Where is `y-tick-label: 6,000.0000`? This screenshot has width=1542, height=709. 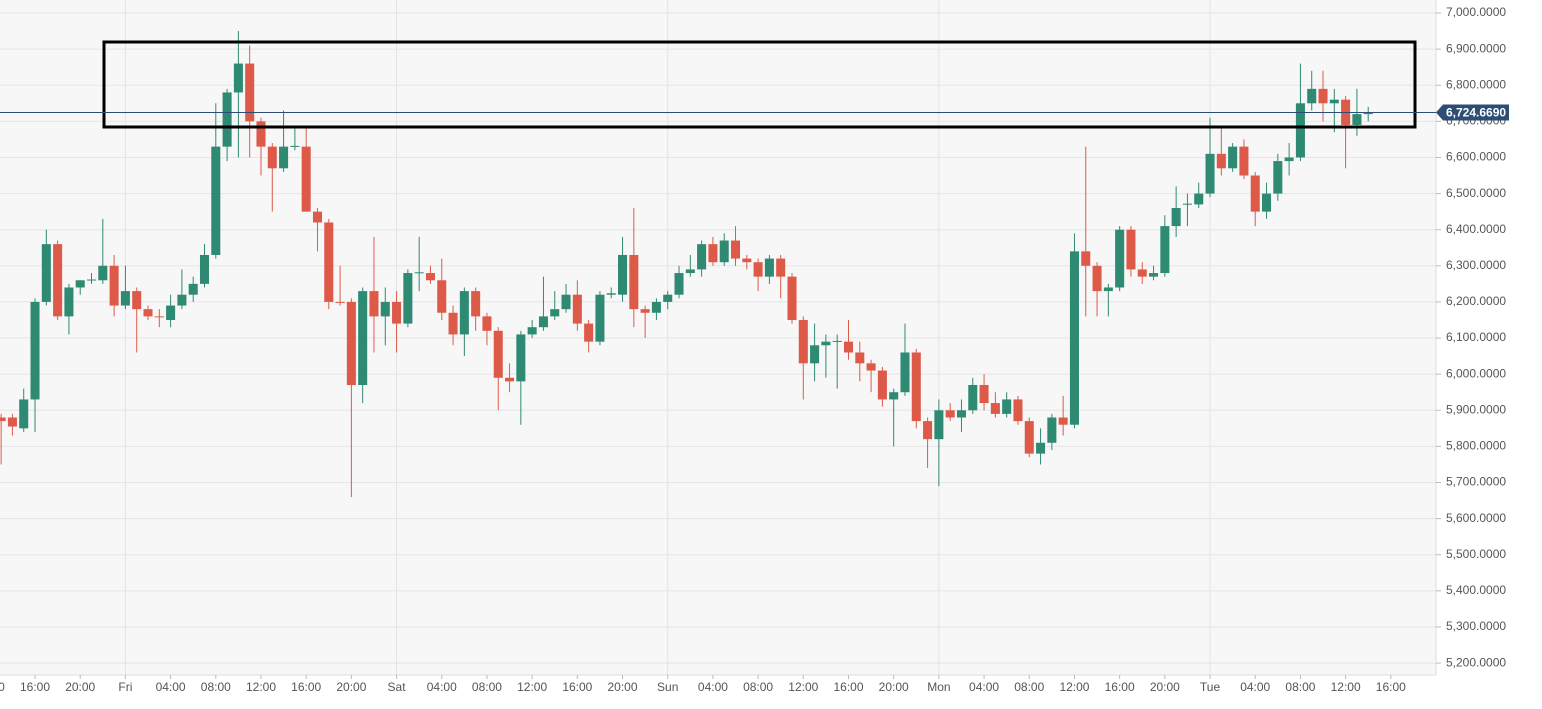
y-tick-label: 6,000.0000 is located at coordinates (1476, 373).